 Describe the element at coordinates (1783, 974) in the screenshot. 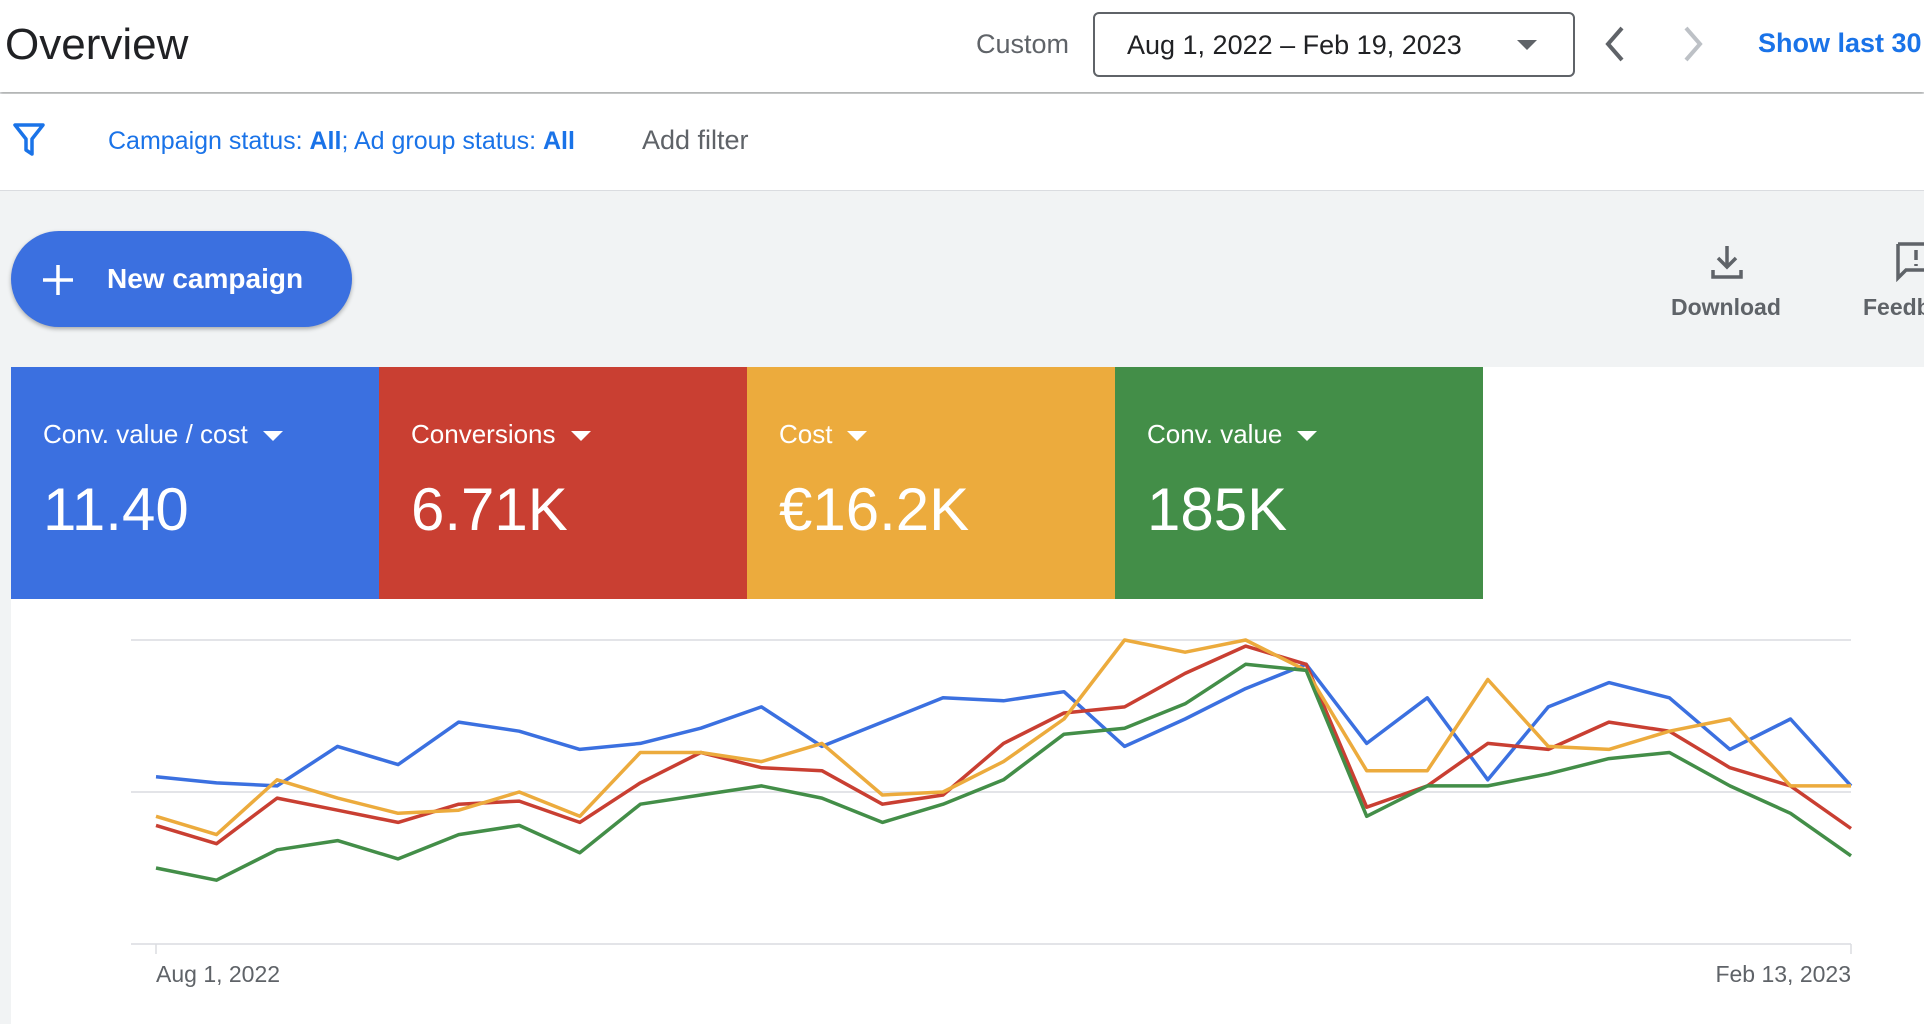

I see `x-tick-label: Feb 13, 2023` at that location.